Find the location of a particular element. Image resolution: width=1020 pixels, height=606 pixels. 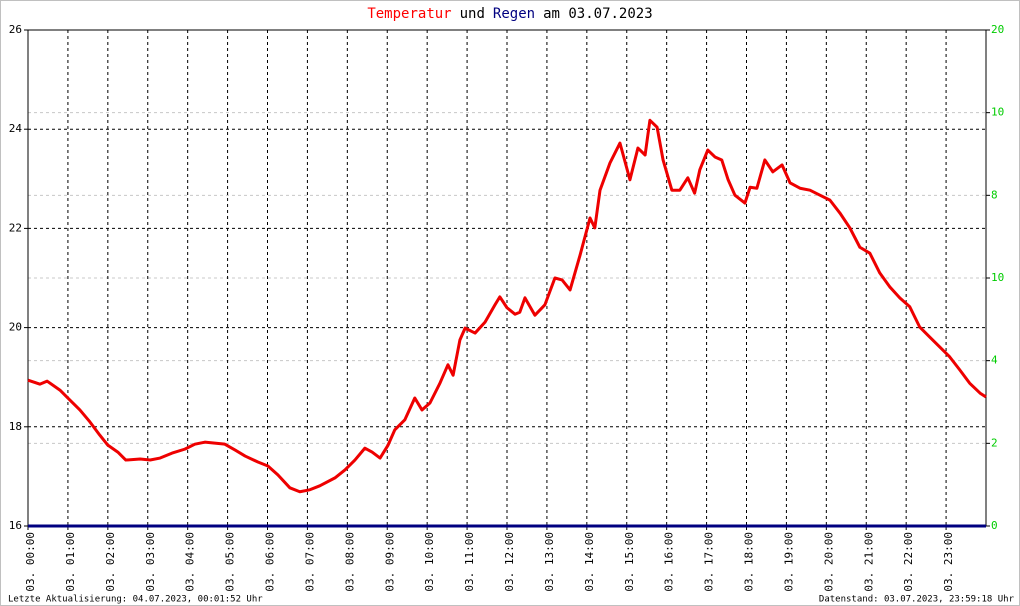

x-tick-label: 03. 11:00 is located at coordinates (469, 562).